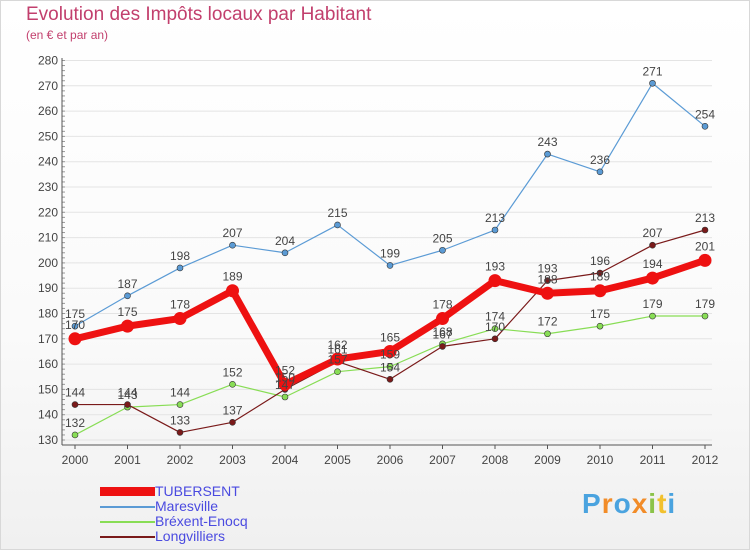  What do you see at coordinates (495, 267) in the screenshot?
I see `data-label-tubersent: 193` at bounding box center [495, 267].